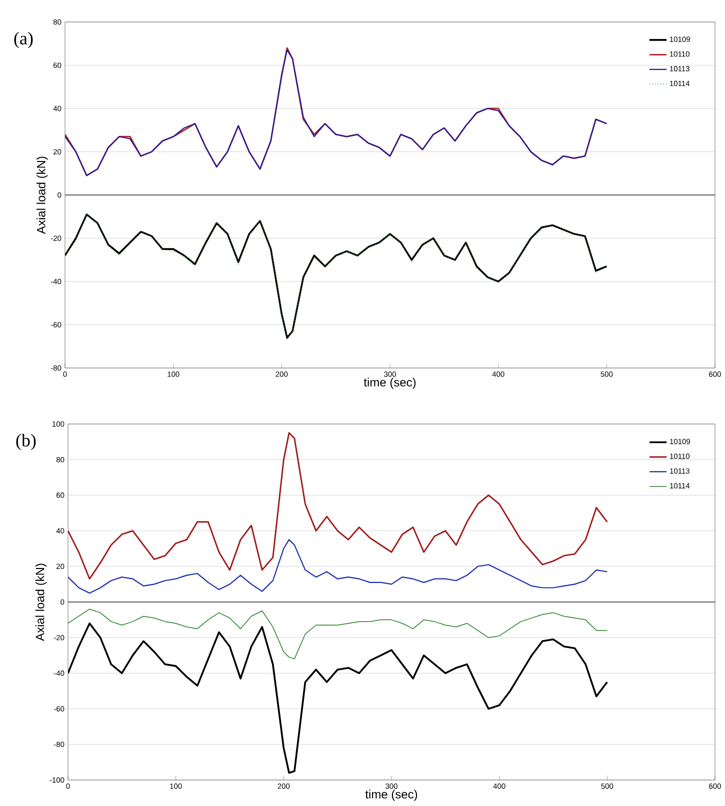 The height and width of the screenshot is (806, 725). Describe the element at coordinates (26, 442) in the screenshot. I see `chart-title: (b)` at that location.